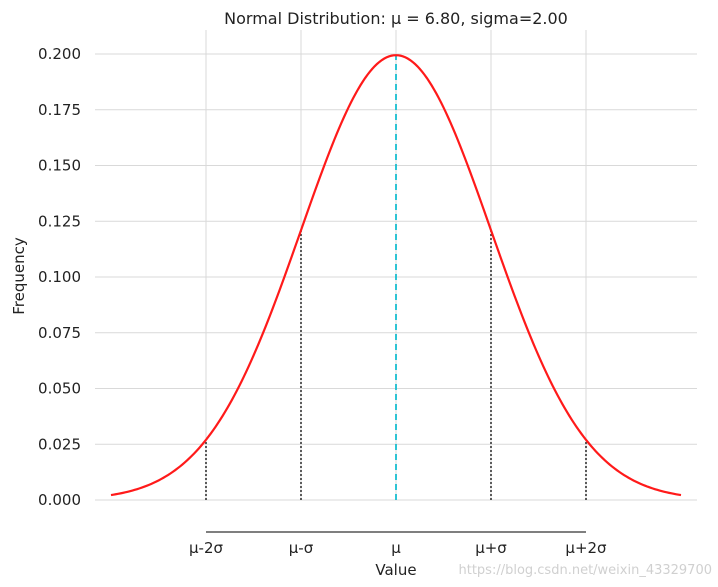 The image size is (718, 587). I want to click on watermark: https://blog.csdn.net/weixin_43329700, so click(585, 570).